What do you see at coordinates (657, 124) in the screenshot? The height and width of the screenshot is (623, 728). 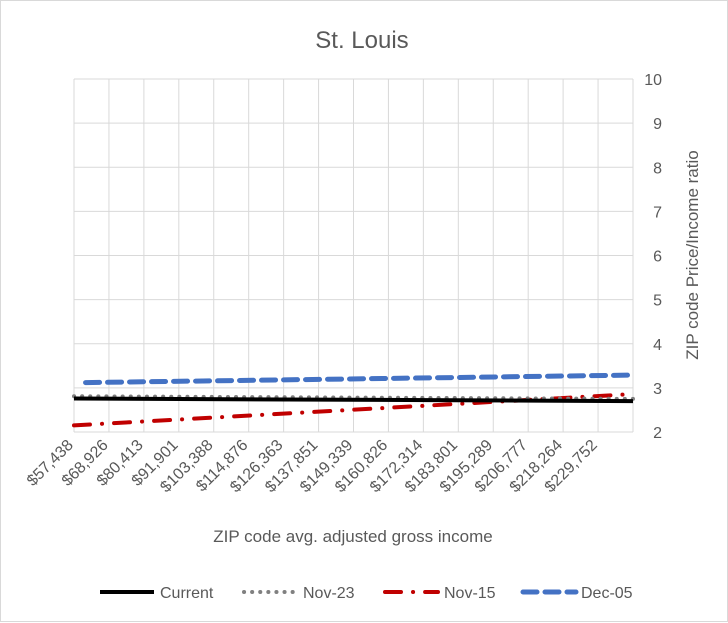 I see `y-tick-label: 9` at bounding box center [657, 124].